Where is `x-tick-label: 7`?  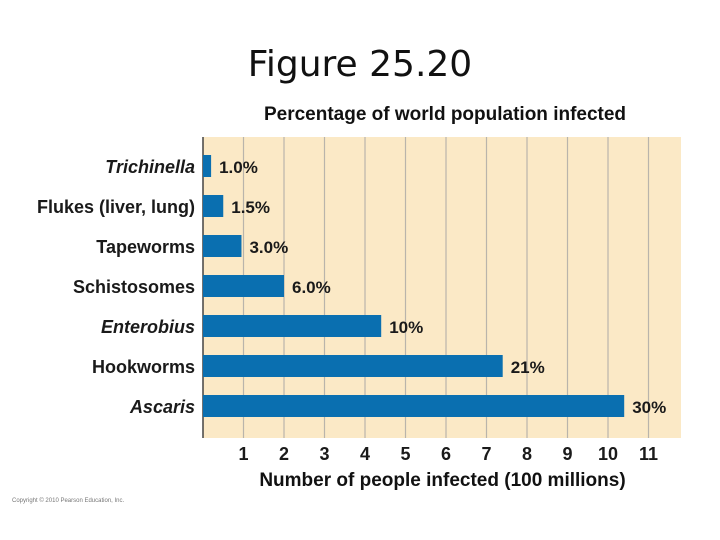
x-tick-label: 7 is located at coordinates (486, 454).